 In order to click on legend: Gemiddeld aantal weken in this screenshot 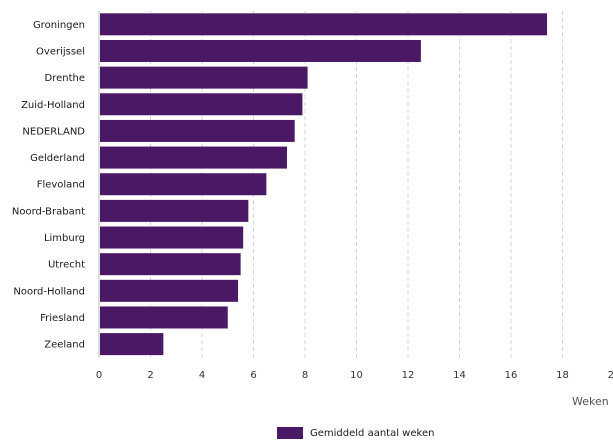, I will do `click(355, 433)`.